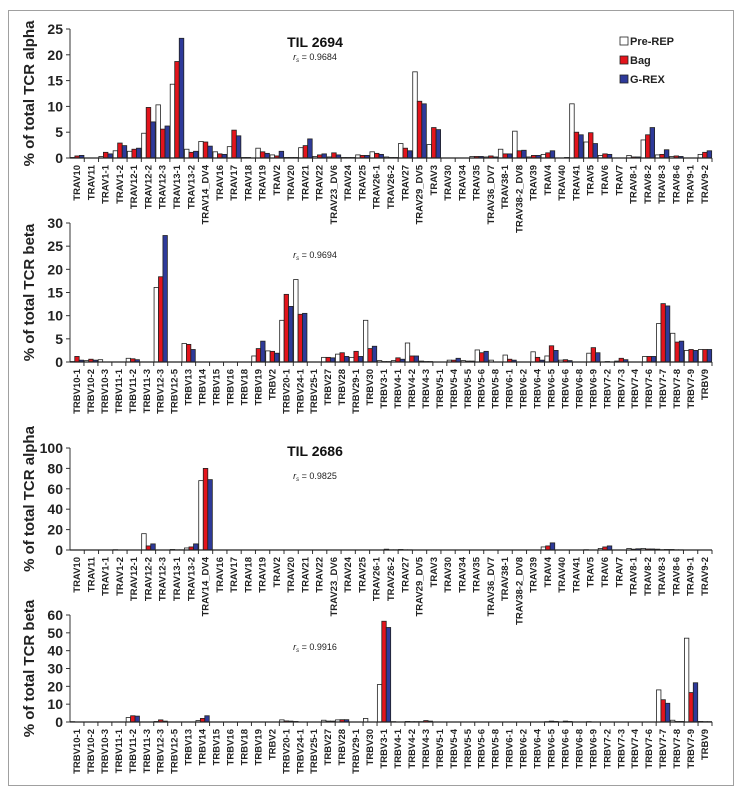 This screenshot has width=743, height=794. I want to click on y-tick-label: 30, so click(55, 669).